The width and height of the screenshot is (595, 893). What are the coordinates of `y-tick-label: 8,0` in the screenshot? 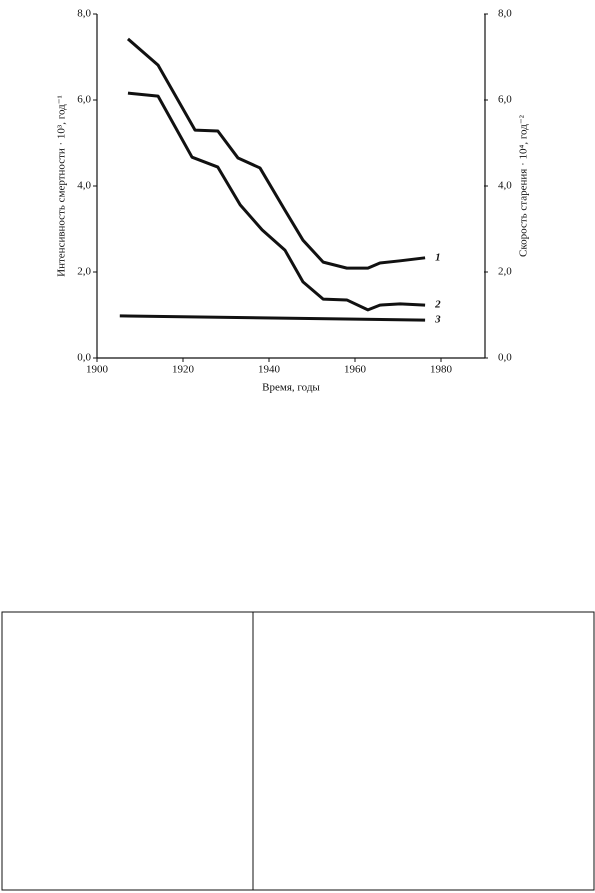 It's located at (84, 14).